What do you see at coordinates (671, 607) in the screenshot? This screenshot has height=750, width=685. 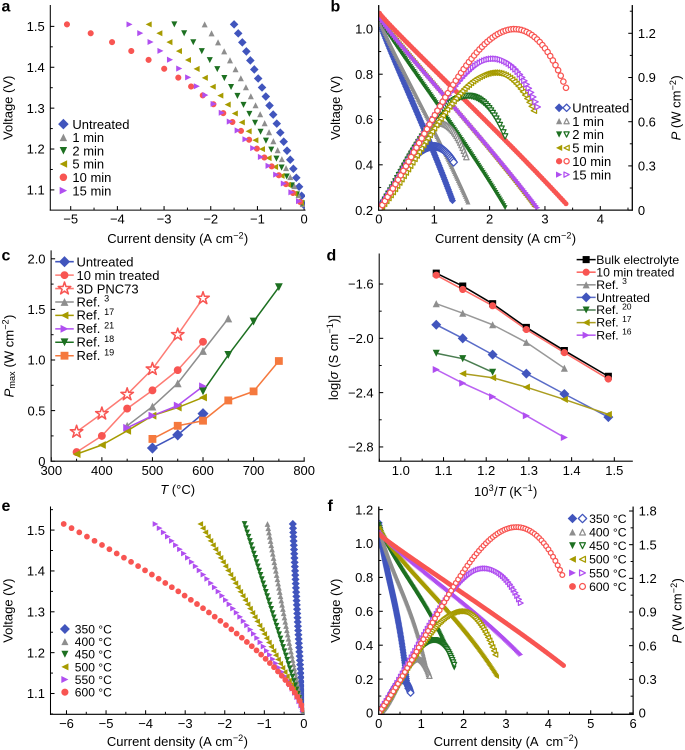 I see `svg-text:P ( W: P ( W c m ) − 2` at bounding box center [671, 607].